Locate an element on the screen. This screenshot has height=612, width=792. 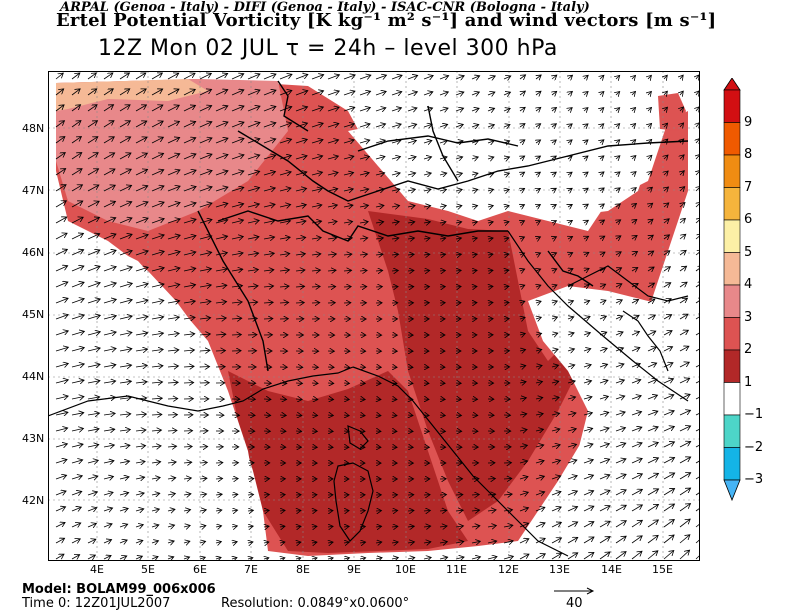
pv-region-2-3-ne is located at coordinates (672, 112).